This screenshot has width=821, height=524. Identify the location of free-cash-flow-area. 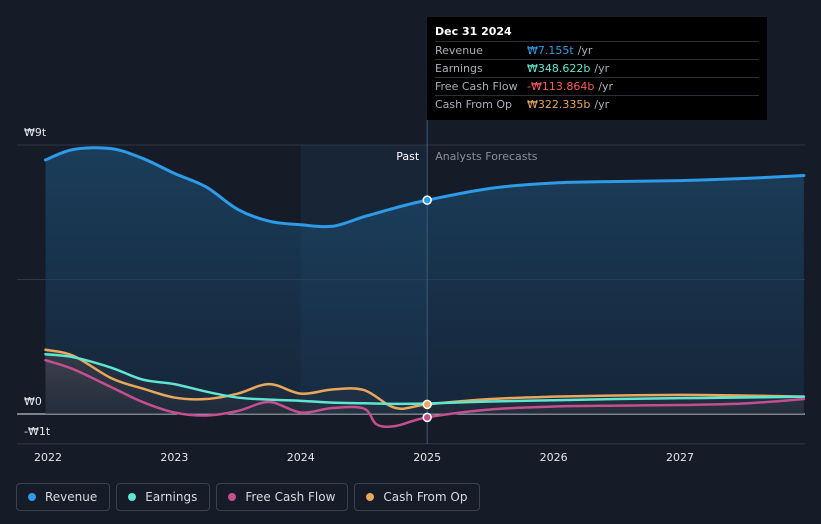
(424, 393).